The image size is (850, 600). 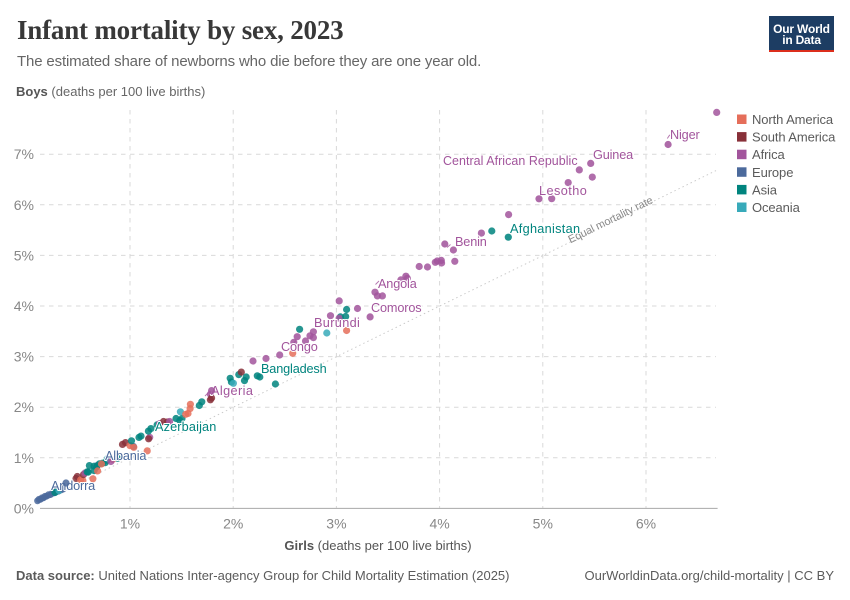 What do you see at coordinates (396, 308) in the screenshot?
I see `svg-text: Comoros` at bounding box center [396, 308].